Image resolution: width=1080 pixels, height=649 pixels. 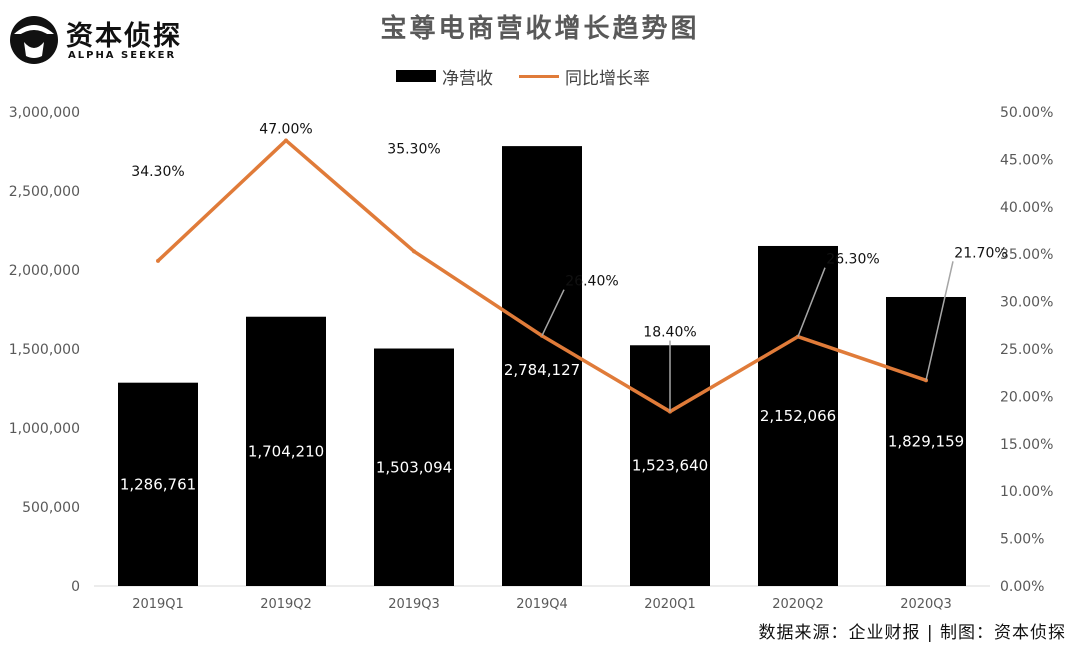 I want to click on x-axis-tick-label: 2020Q3, so click(x=926, y=604).